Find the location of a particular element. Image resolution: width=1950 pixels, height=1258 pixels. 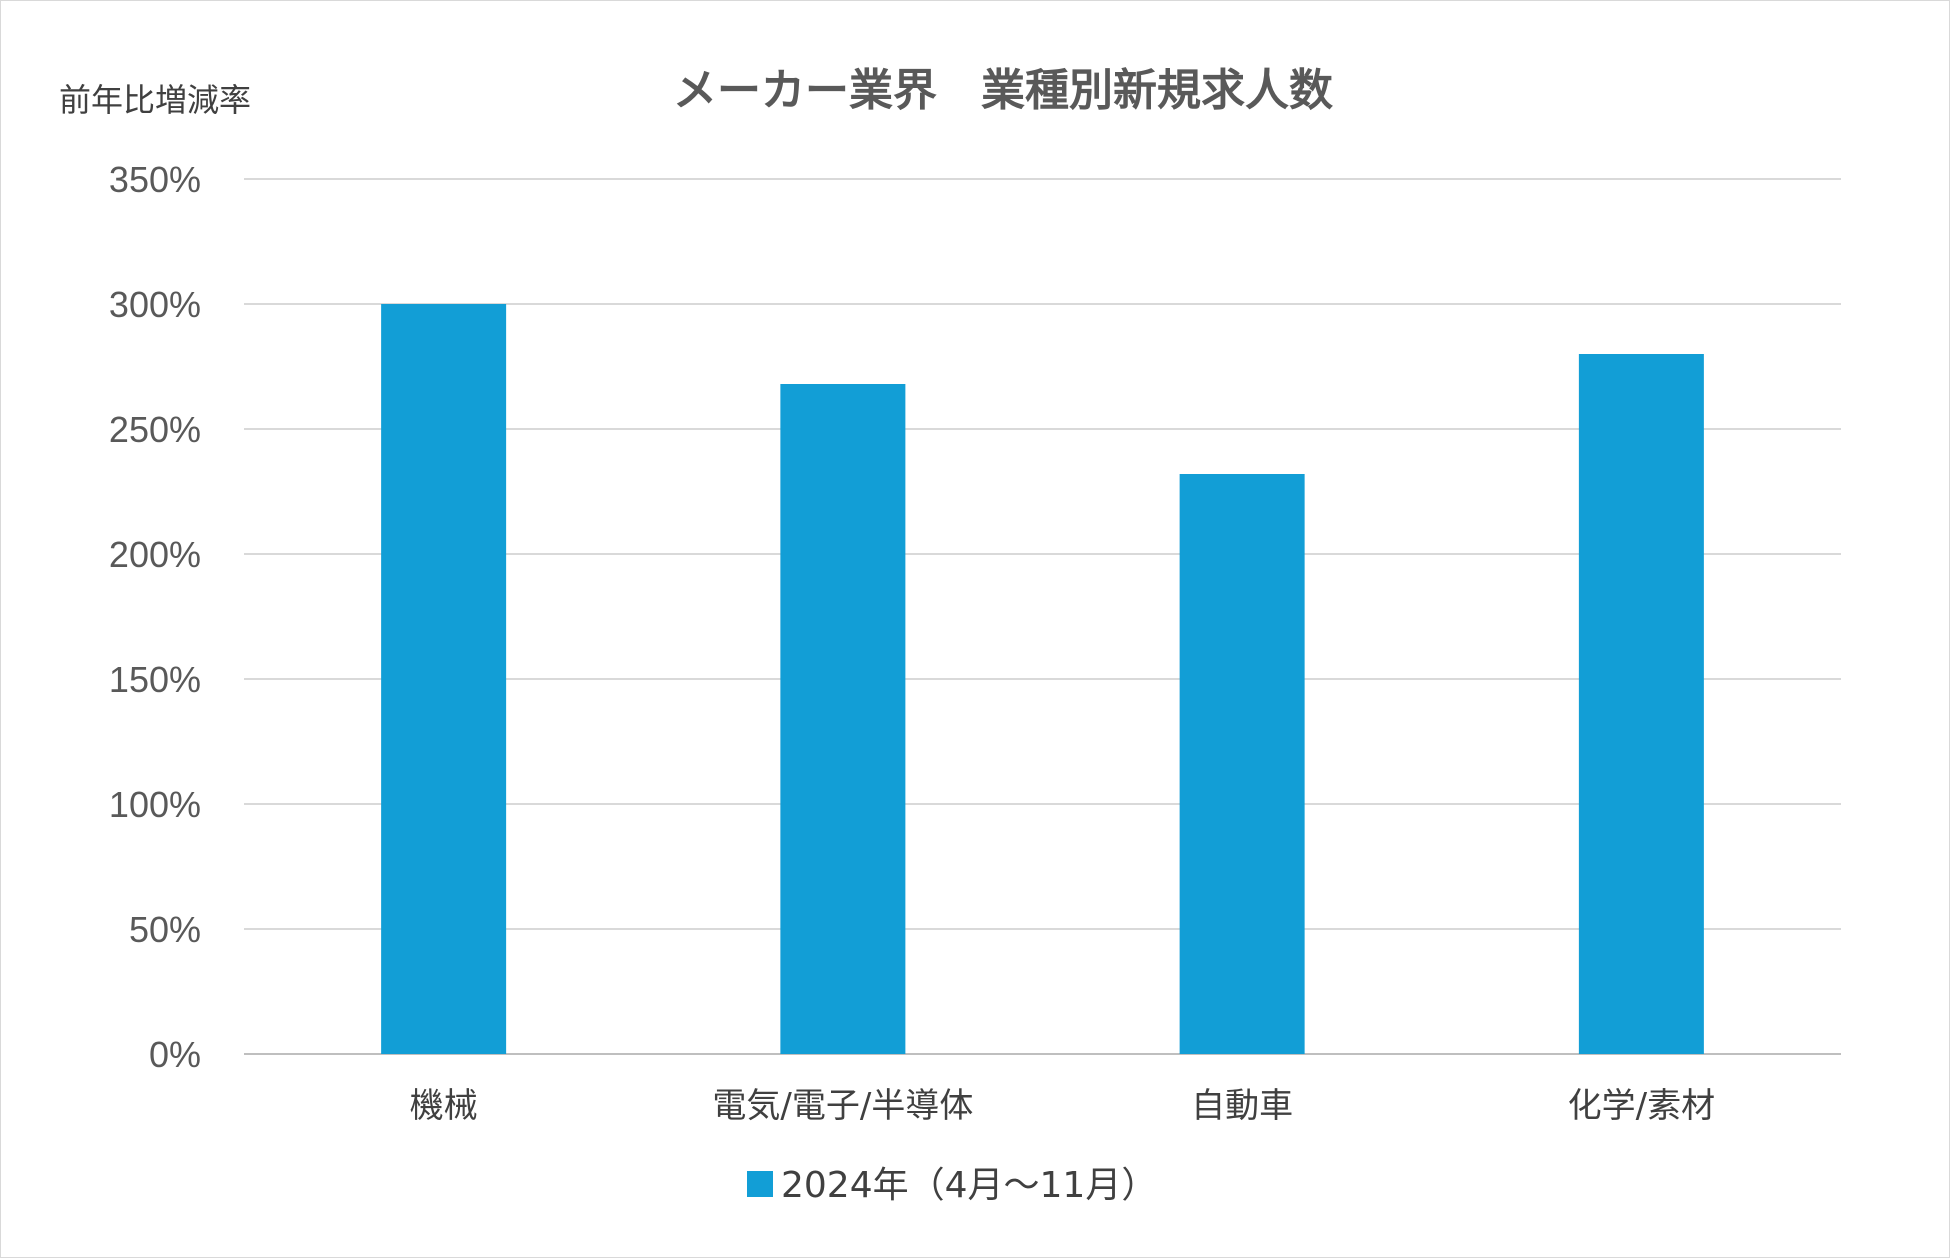

x-axis-categories: 機械 電気/電子/半導体 自動車 化学/素材 is located at coordinates (1062, 1106).